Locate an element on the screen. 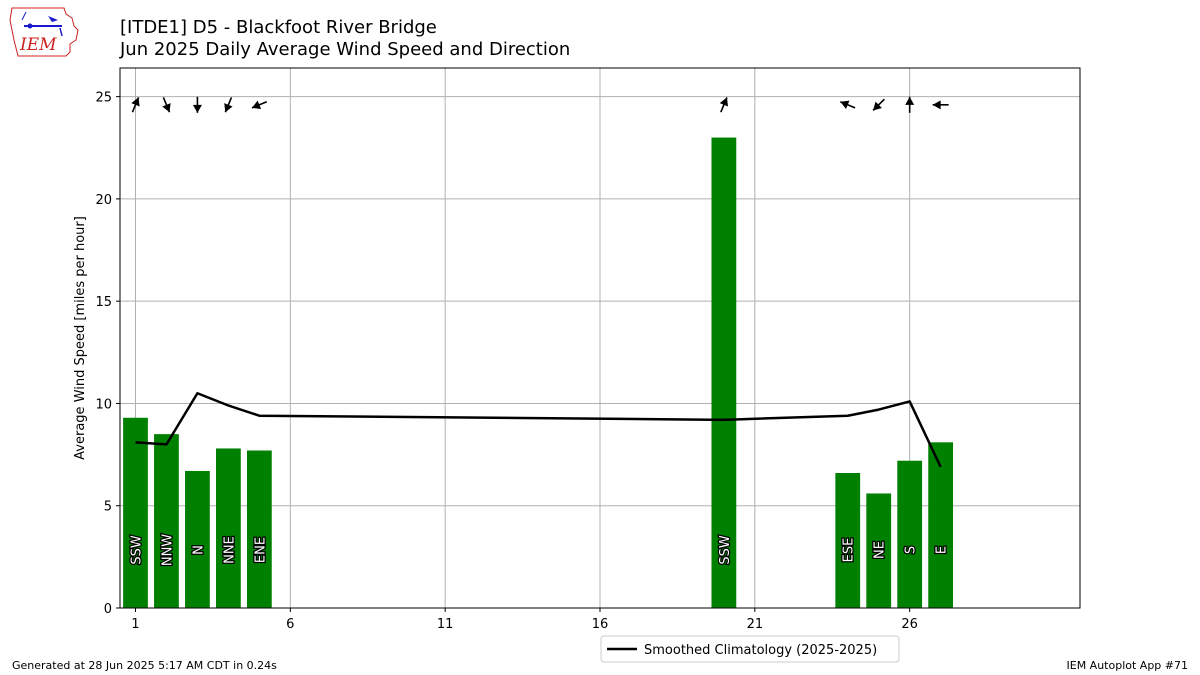  y-tick-label: 25 is located at coordinates (103, 98).